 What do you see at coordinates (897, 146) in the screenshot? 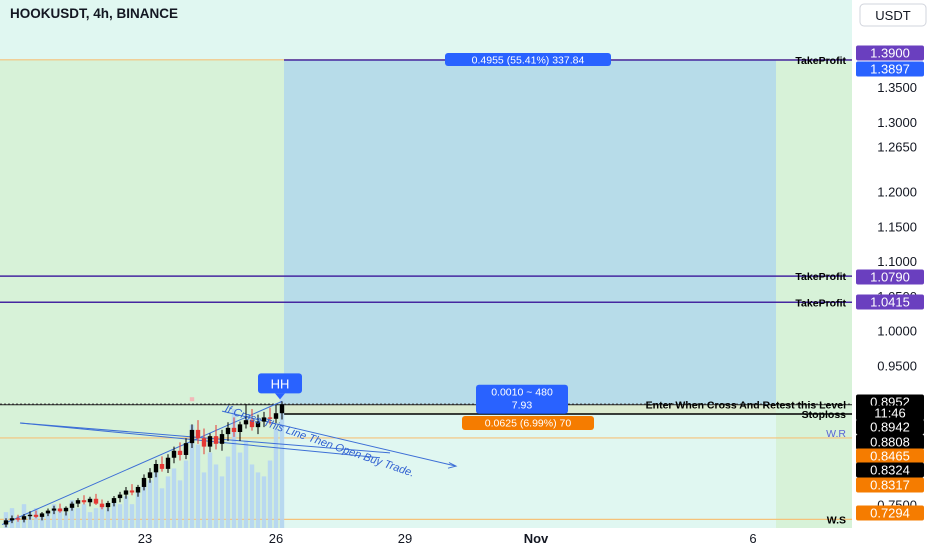
I see `price-tick-label: 1.2650` at bounding box center [897, 146].